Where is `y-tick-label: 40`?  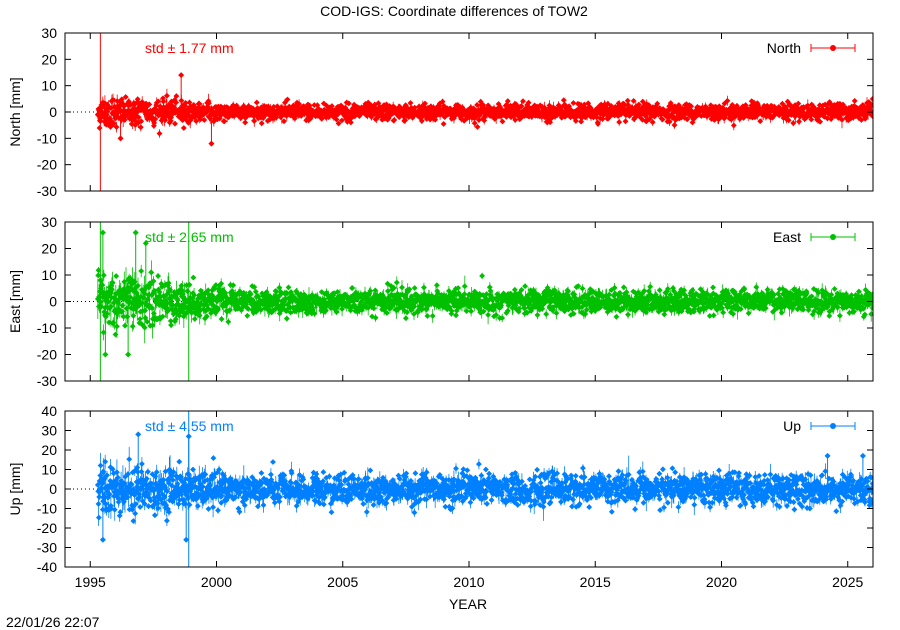 y-tick-label: 40 is located at coordinates (49, 411).